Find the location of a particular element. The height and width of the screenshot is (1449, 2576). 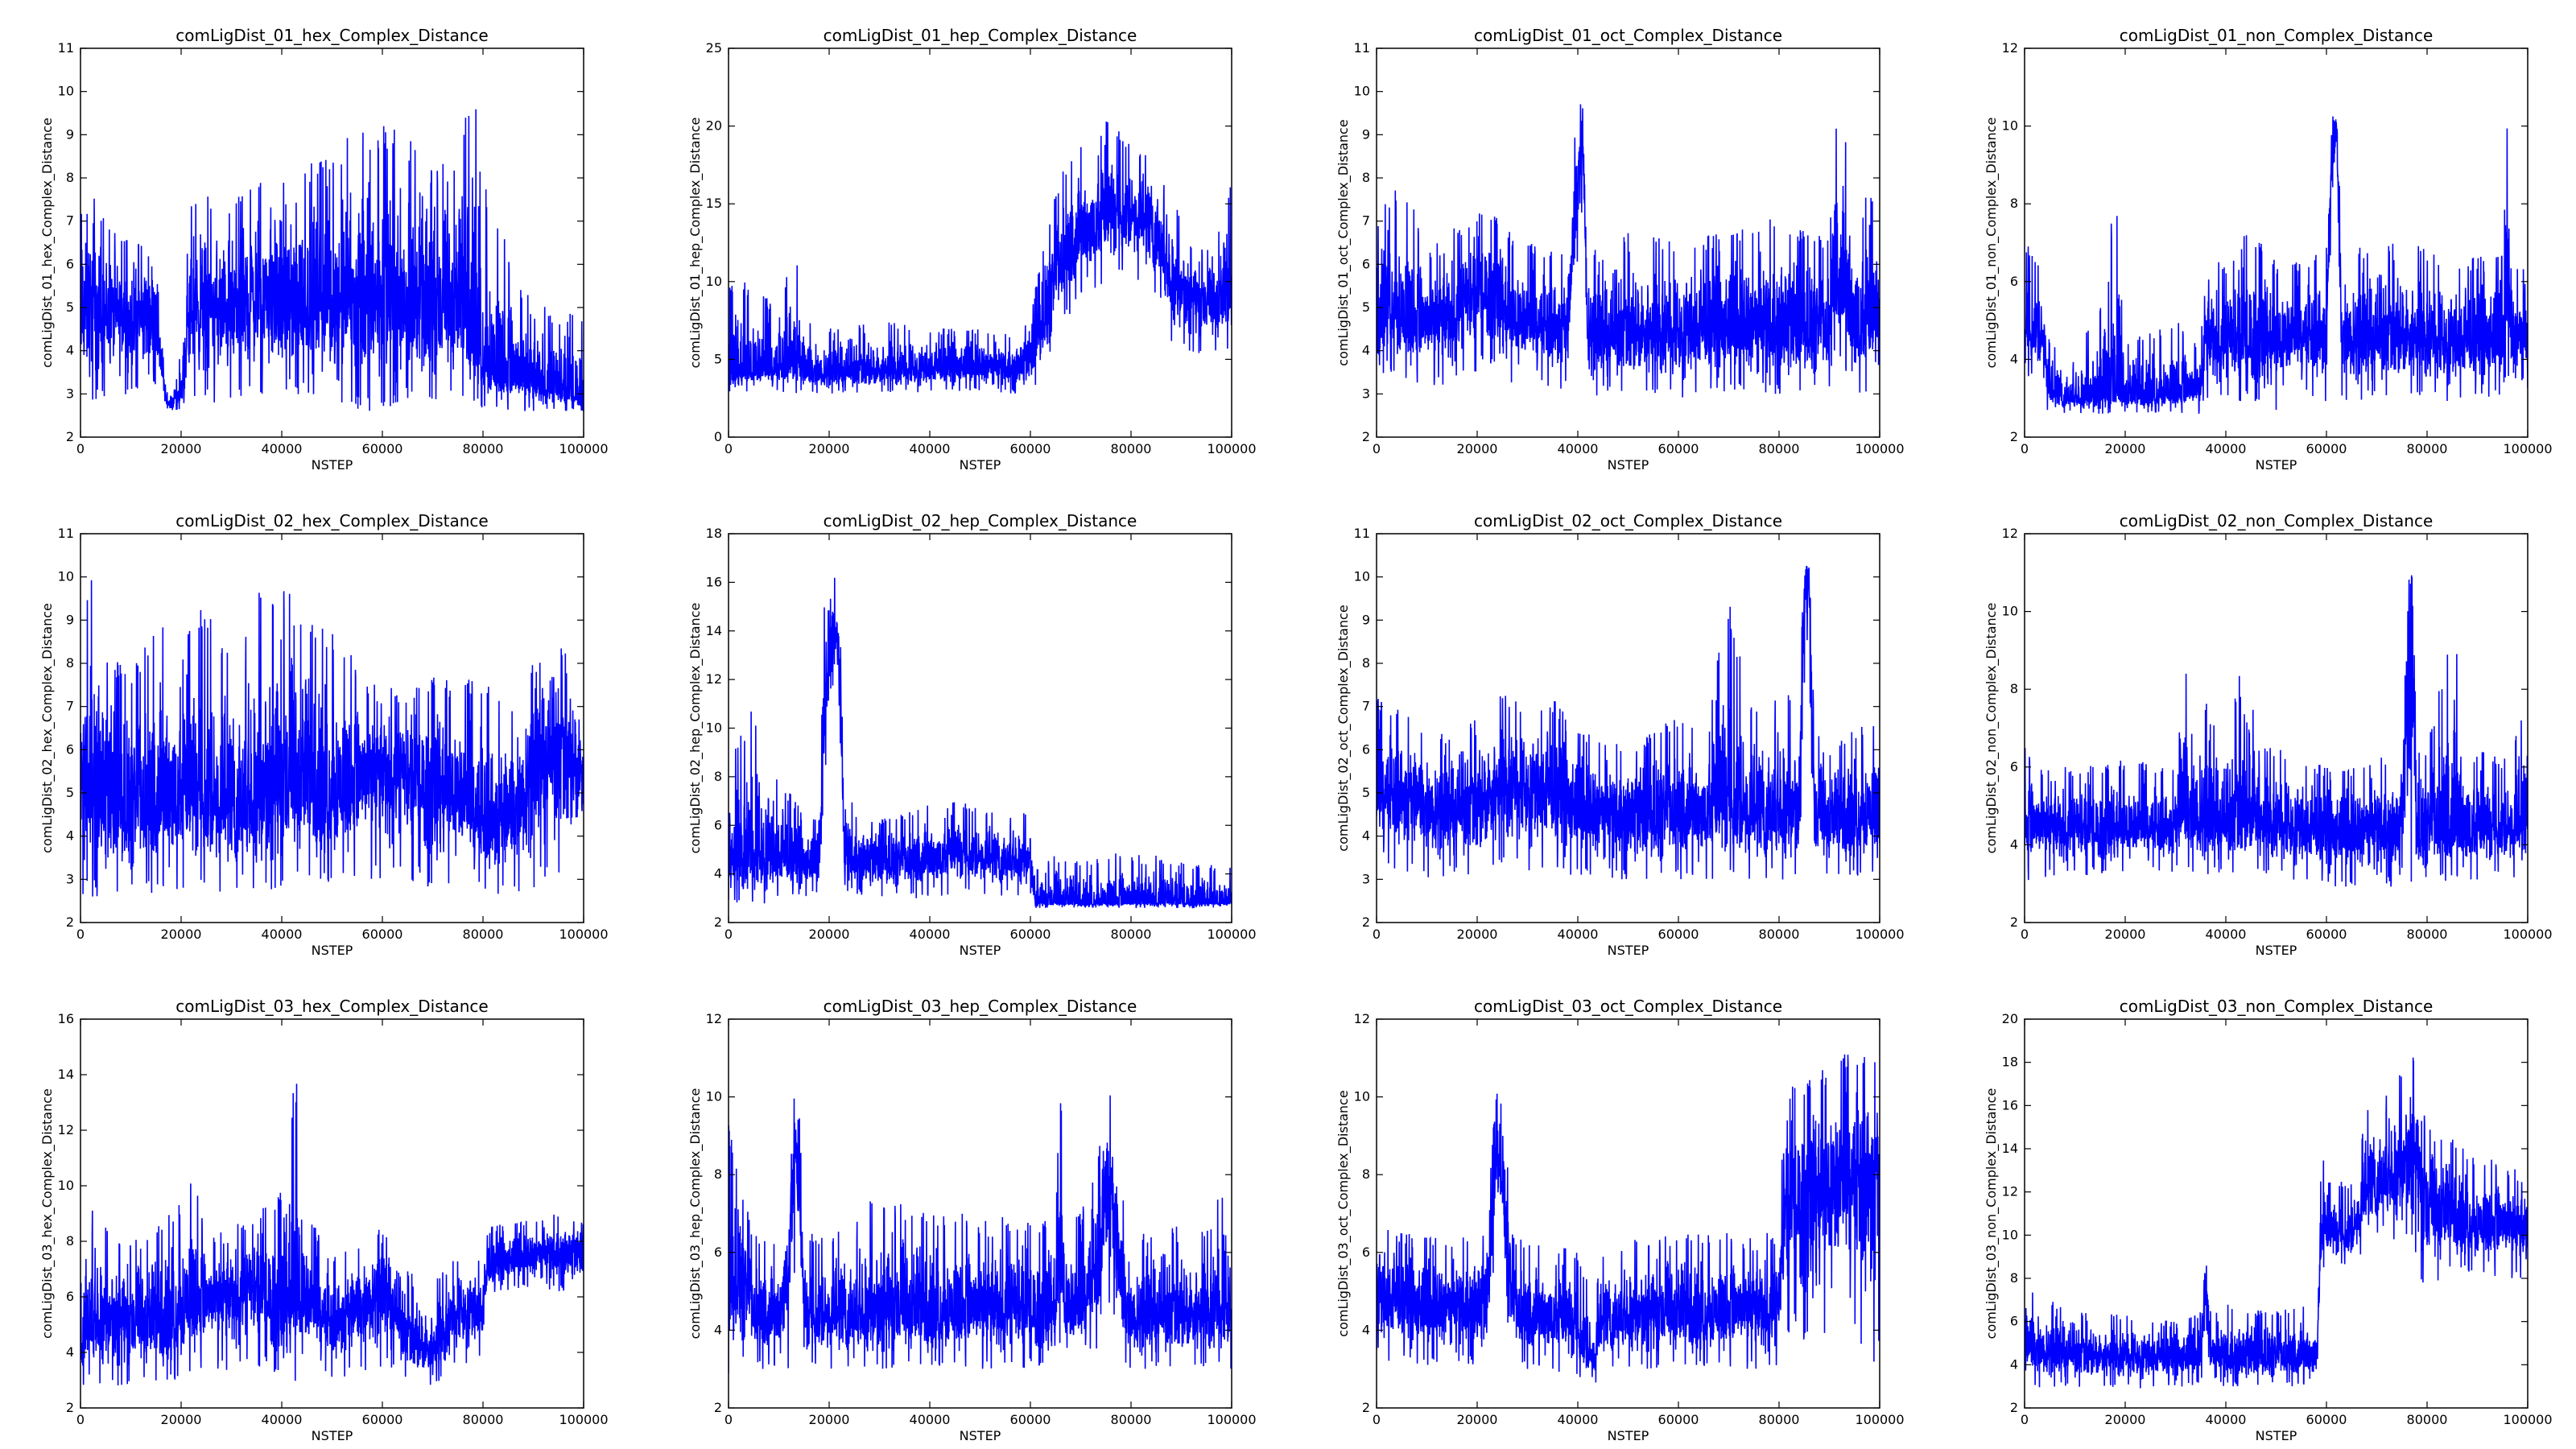

y-axis-label: comLigDist_03_non_Complex_Distance is located at coordinates (1992, 1214).